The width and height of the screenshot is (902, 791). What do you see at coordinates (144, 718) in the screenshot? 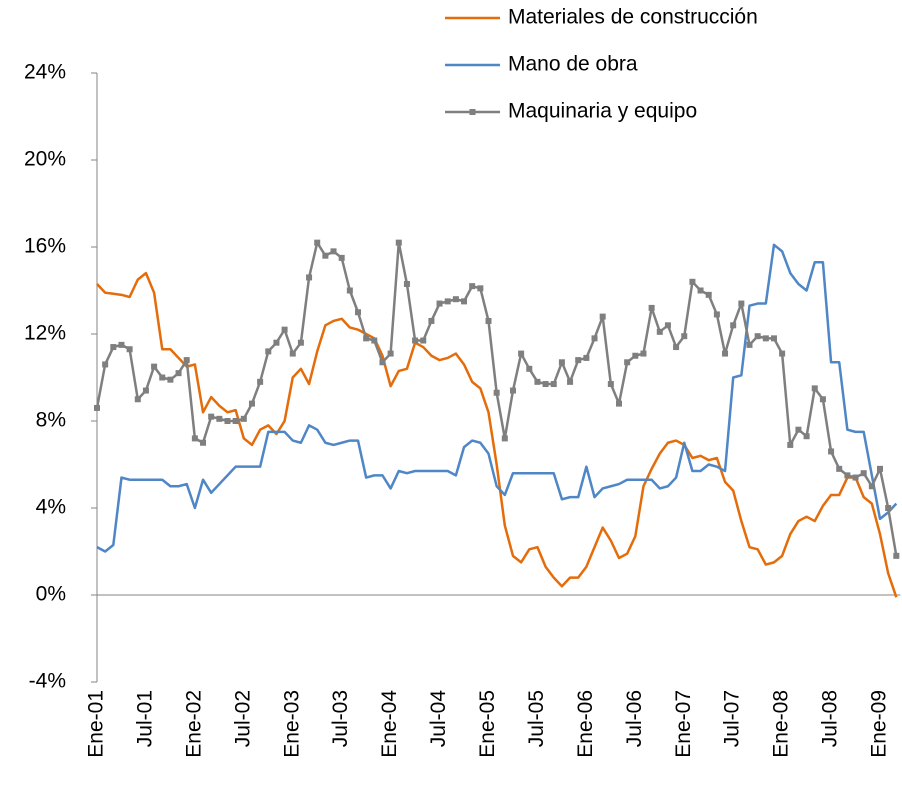
I see `x-tick-label: Jul-01` at bounding box center [144, 718].